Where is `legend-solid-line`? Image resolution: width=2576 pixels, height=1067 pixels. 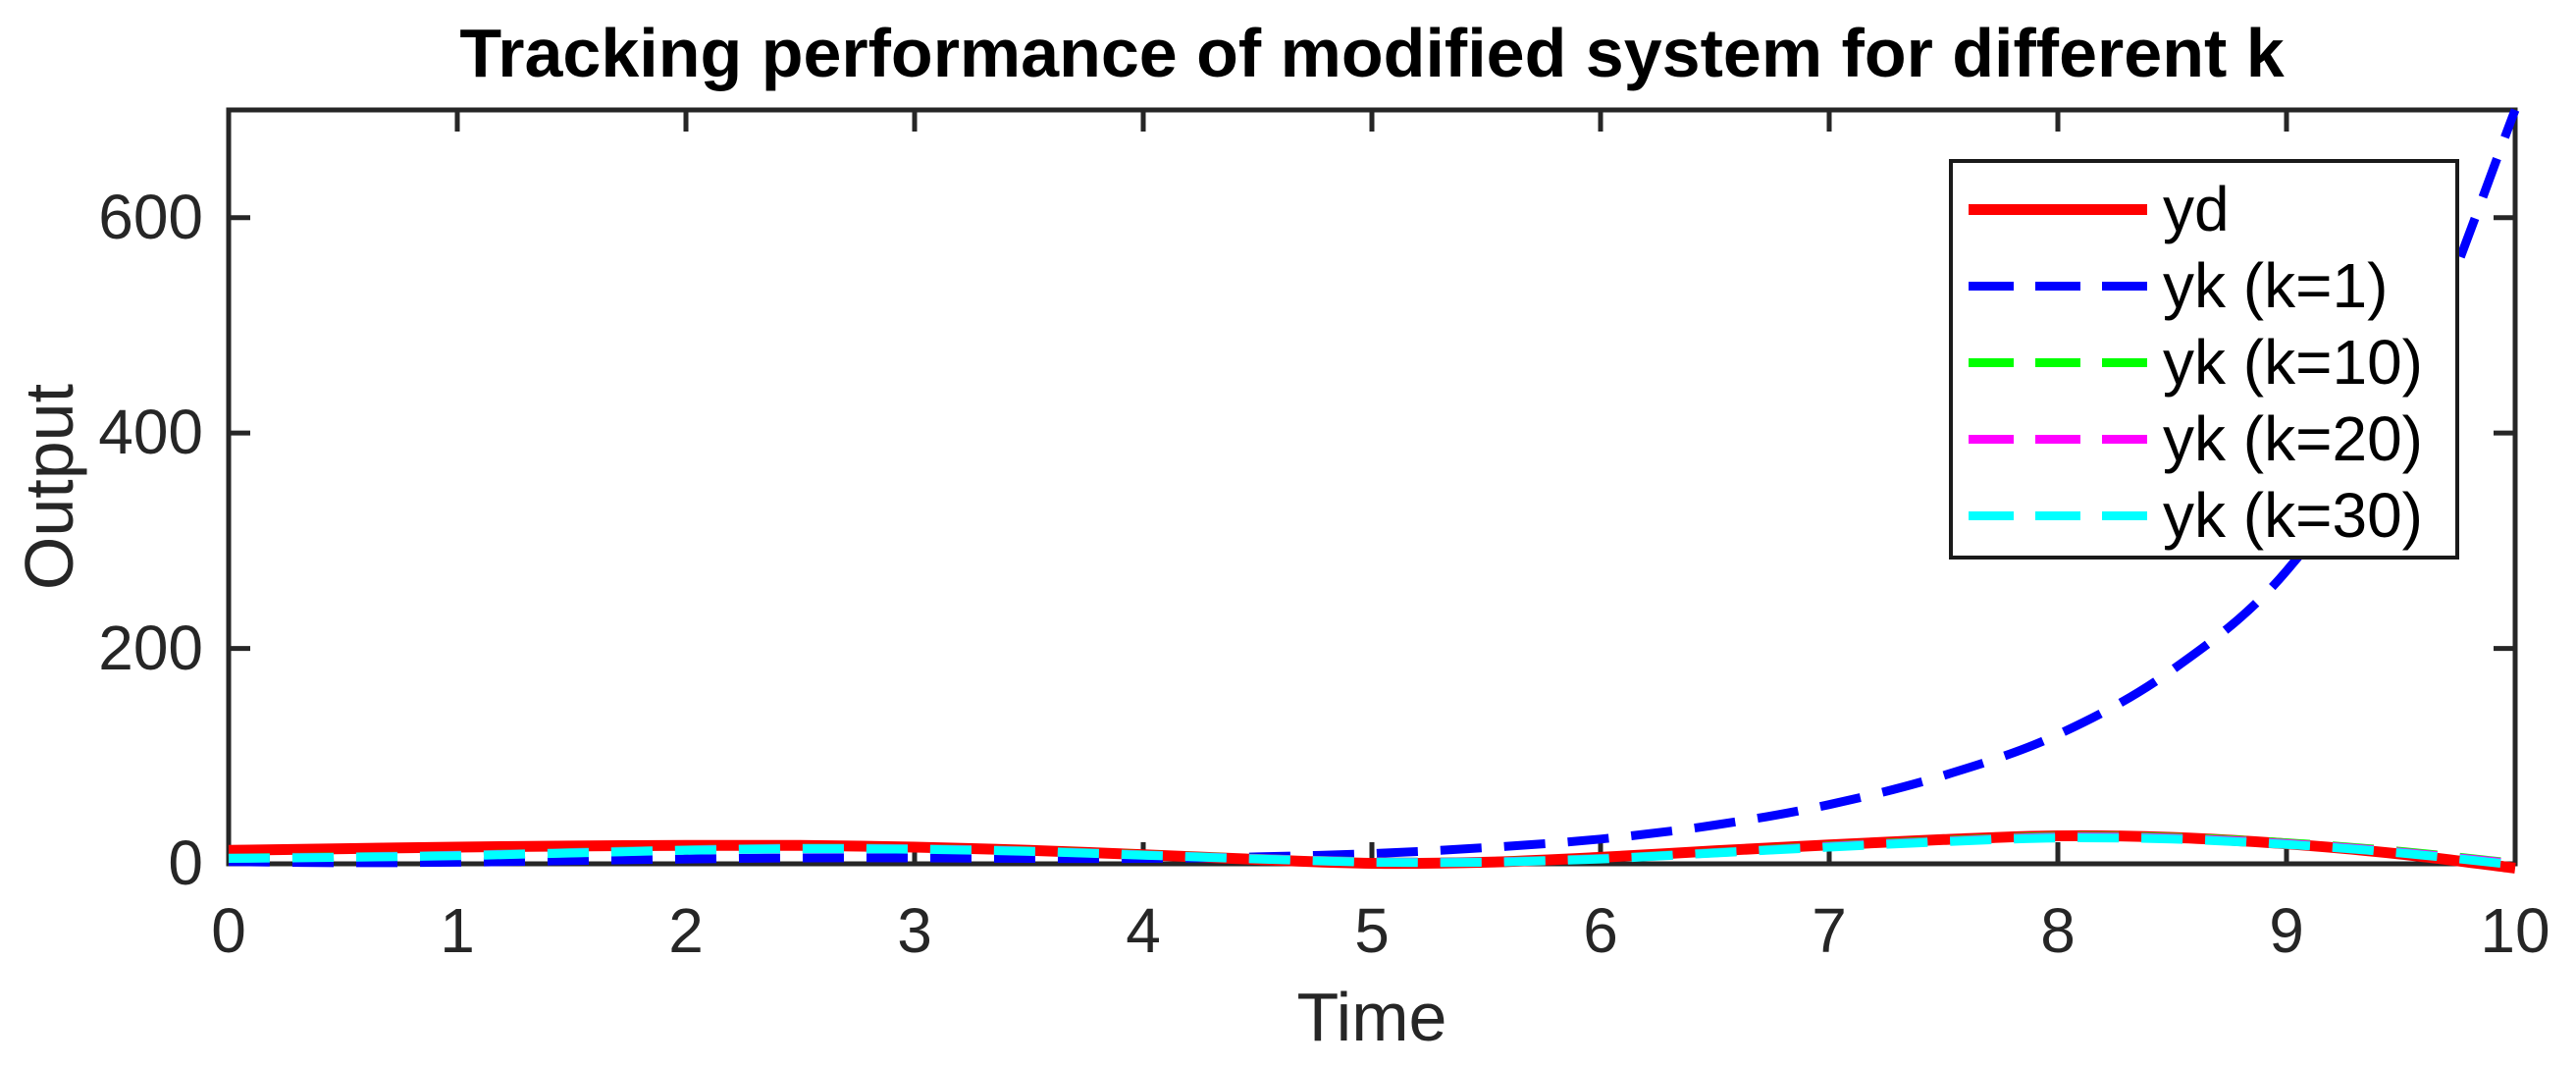 legend-solid-line is located at coordinates (2058, 209).